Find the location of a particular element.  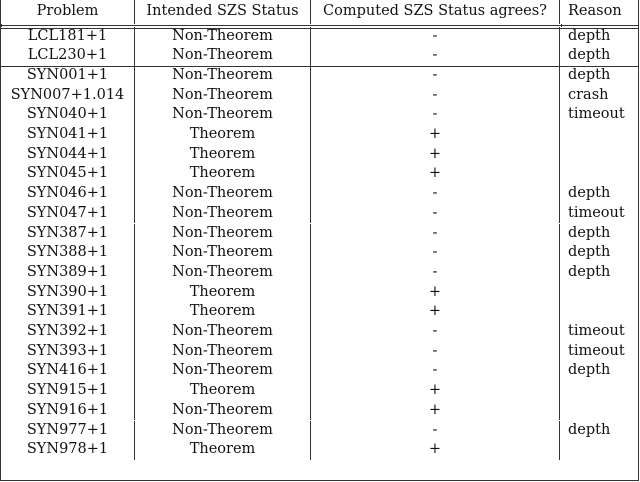

table-row: SYN007+1.014 Non-Theorem - crash is located at coordinates (319, 95).